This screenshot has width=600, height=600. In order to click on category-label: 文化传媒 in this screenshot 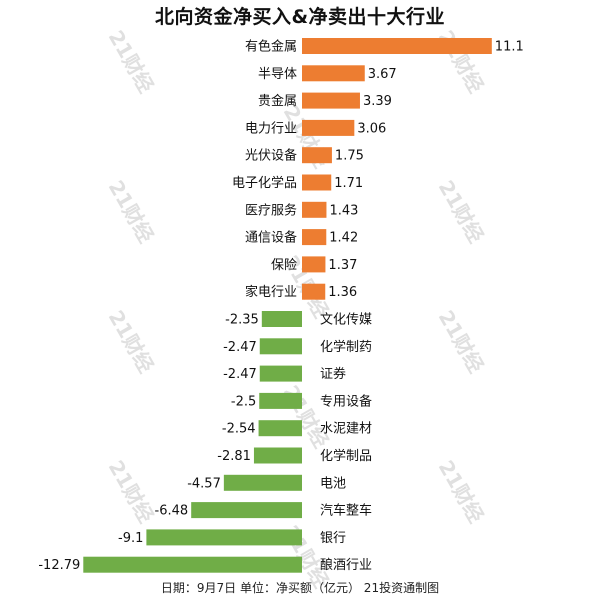, I will do `click(346, 320)`.